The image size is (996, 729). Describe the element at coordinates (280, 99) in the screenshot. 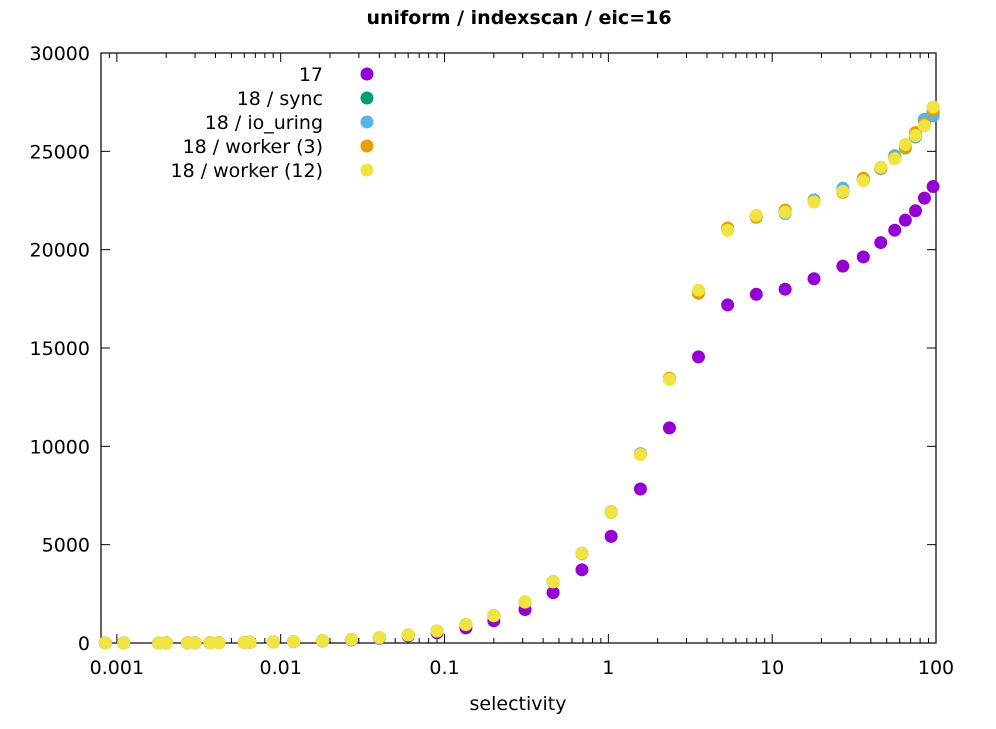

I see `legend-label: 18 / sync` at that location.